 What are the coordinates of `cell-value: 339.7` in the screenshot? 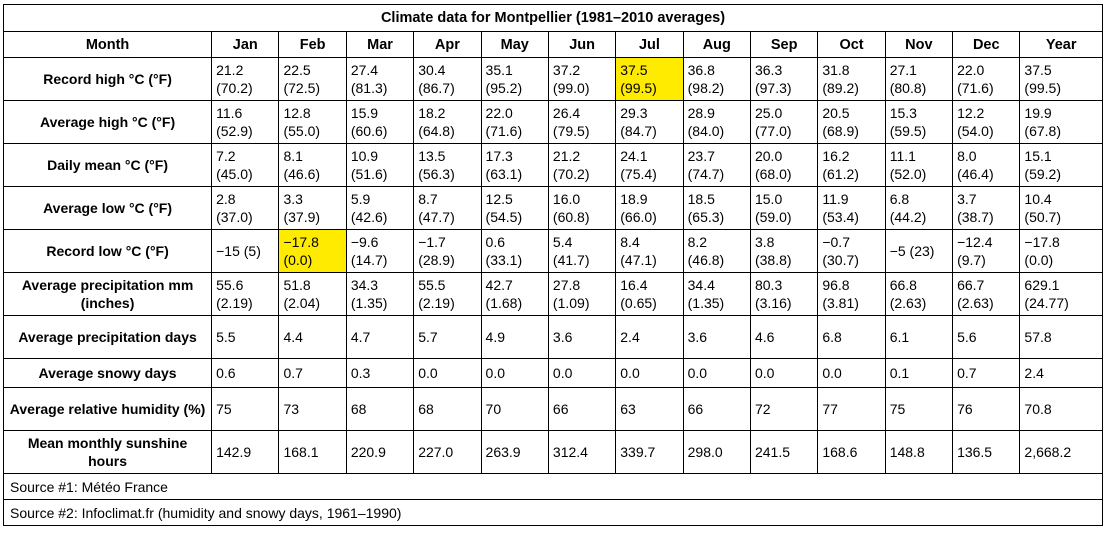 It's located at (638, 452).